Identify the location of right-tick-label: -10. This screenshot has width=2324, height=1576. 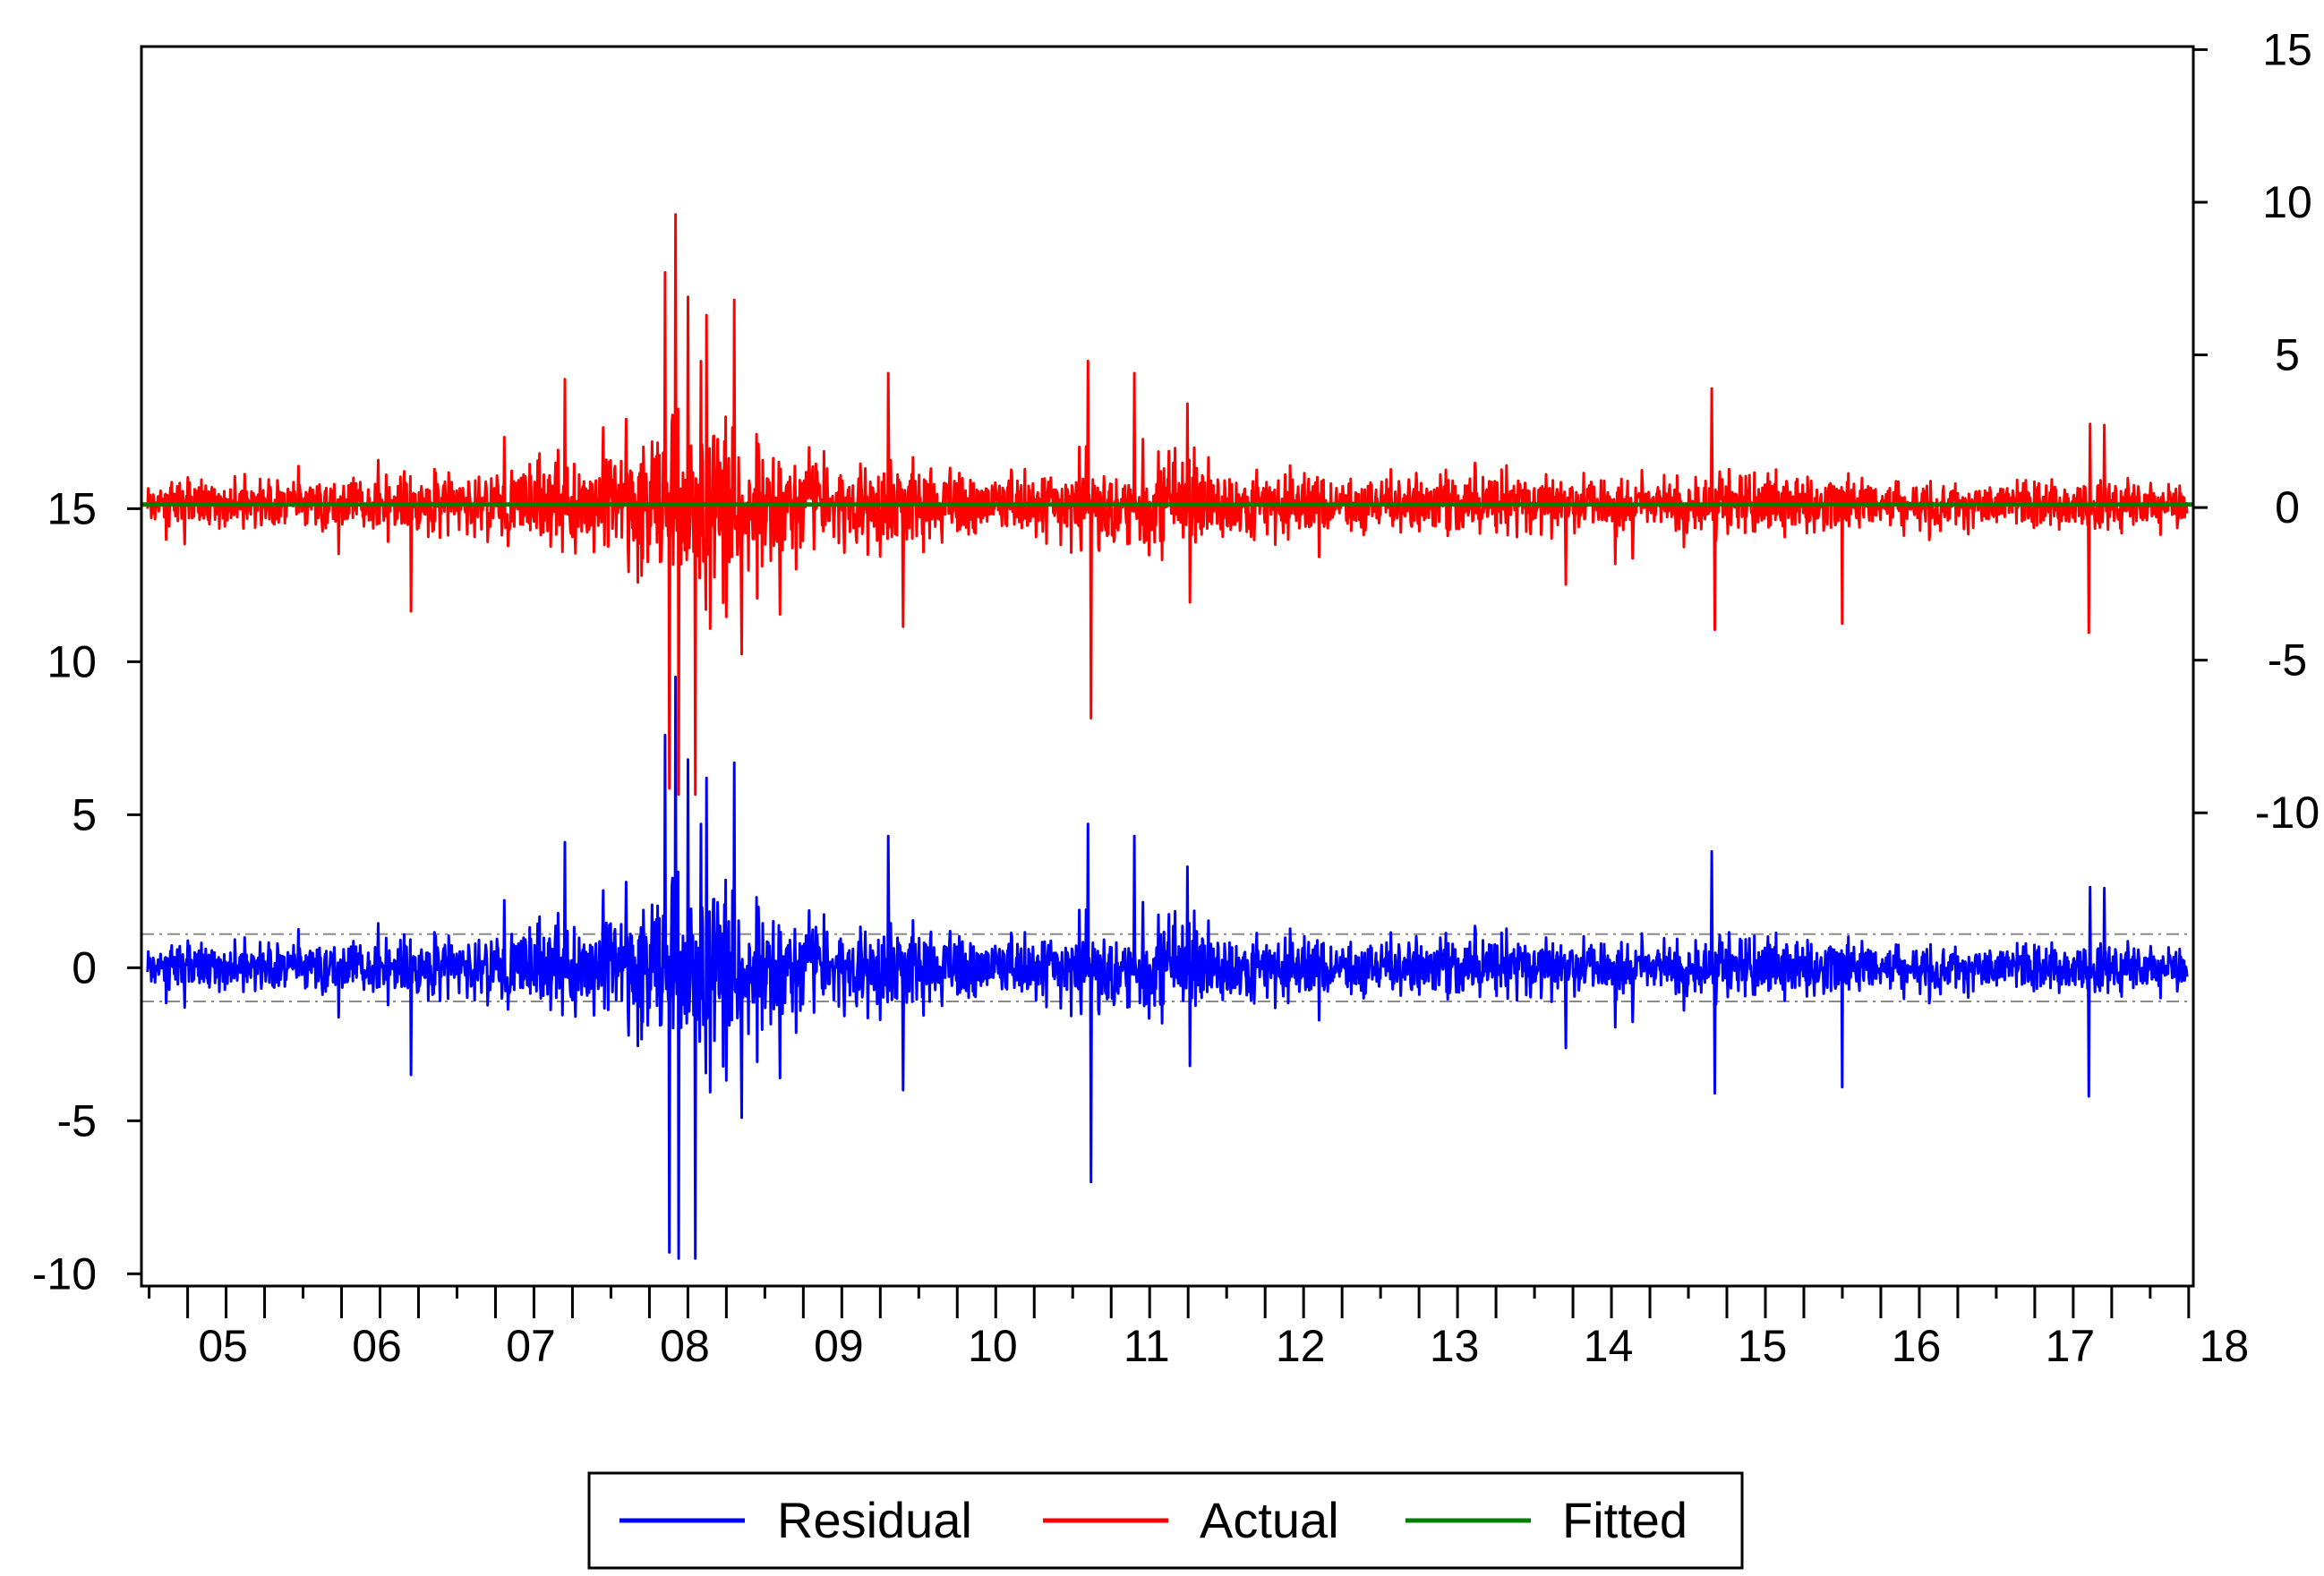
(2287, 813).